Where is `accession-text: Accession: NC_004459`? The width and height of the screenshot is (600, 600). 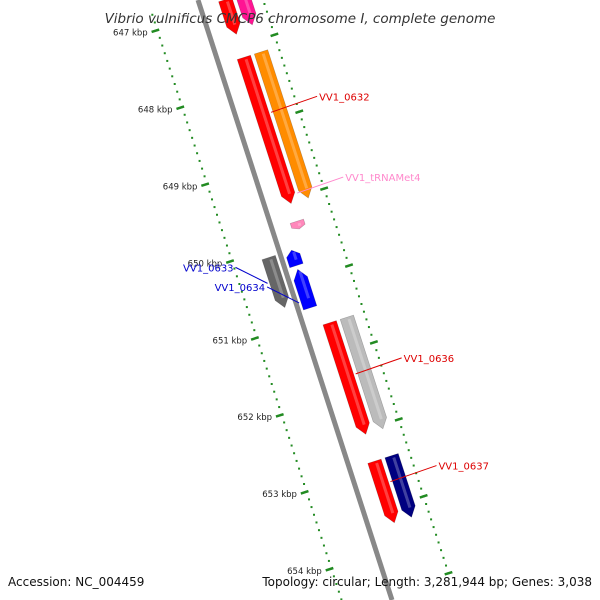
accession-text: Accession: NC_004459 is located at coordinates (76, 582).